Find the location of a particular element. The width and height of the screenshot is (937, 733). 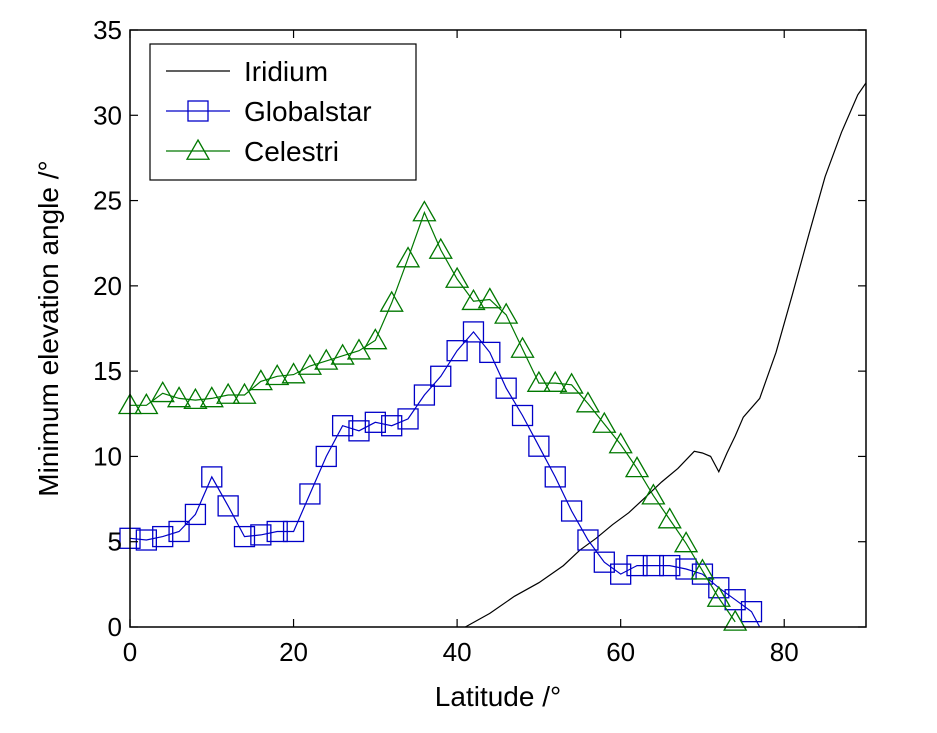

y-tick-label: 25 is located at coordinates (107, 201).